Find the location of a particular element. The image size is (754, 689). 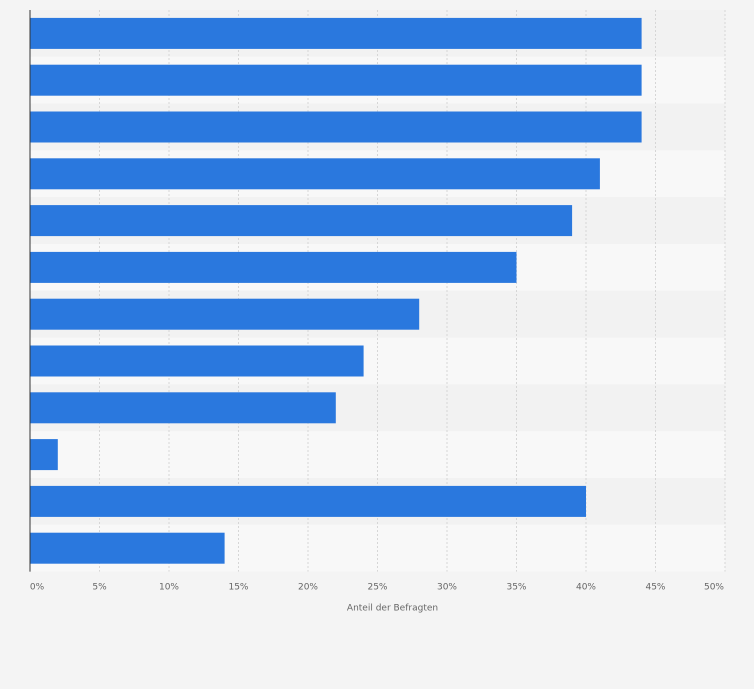

x-tick-label: 50% is located at coordinates (714, 588).